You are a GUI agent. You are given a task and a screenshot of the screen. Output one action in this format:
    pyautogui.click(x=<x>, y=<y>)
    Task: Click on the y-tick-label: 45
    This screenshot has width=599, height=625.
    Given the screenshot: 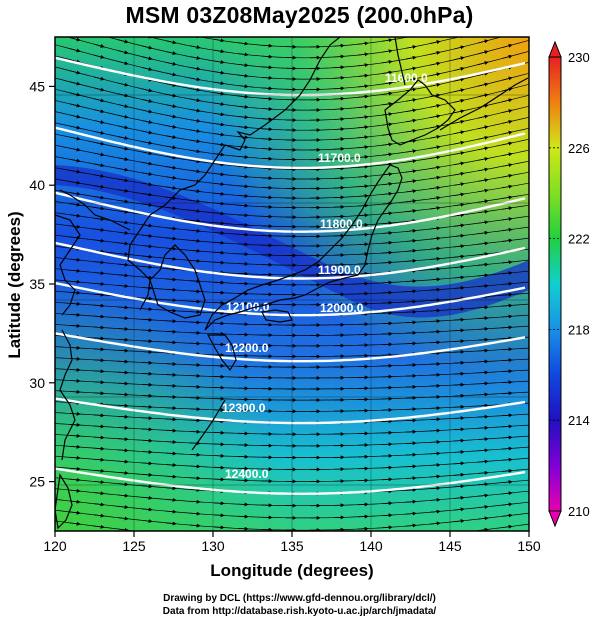 What is the action you would take?
    pyautogui.click(x=37, y=86)
    